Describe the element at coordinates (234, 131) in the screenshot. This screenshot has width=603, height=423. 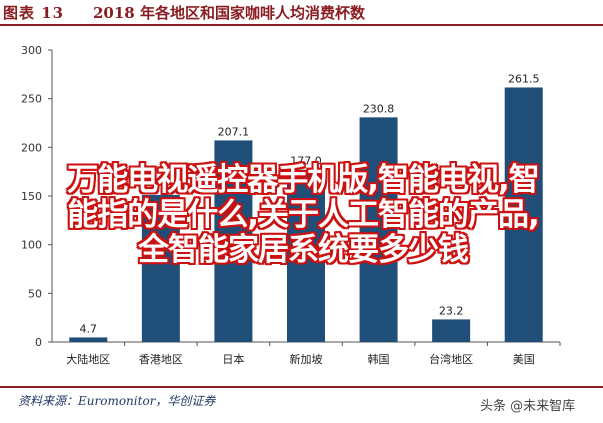
I see `data-label: 207.1` at that location.